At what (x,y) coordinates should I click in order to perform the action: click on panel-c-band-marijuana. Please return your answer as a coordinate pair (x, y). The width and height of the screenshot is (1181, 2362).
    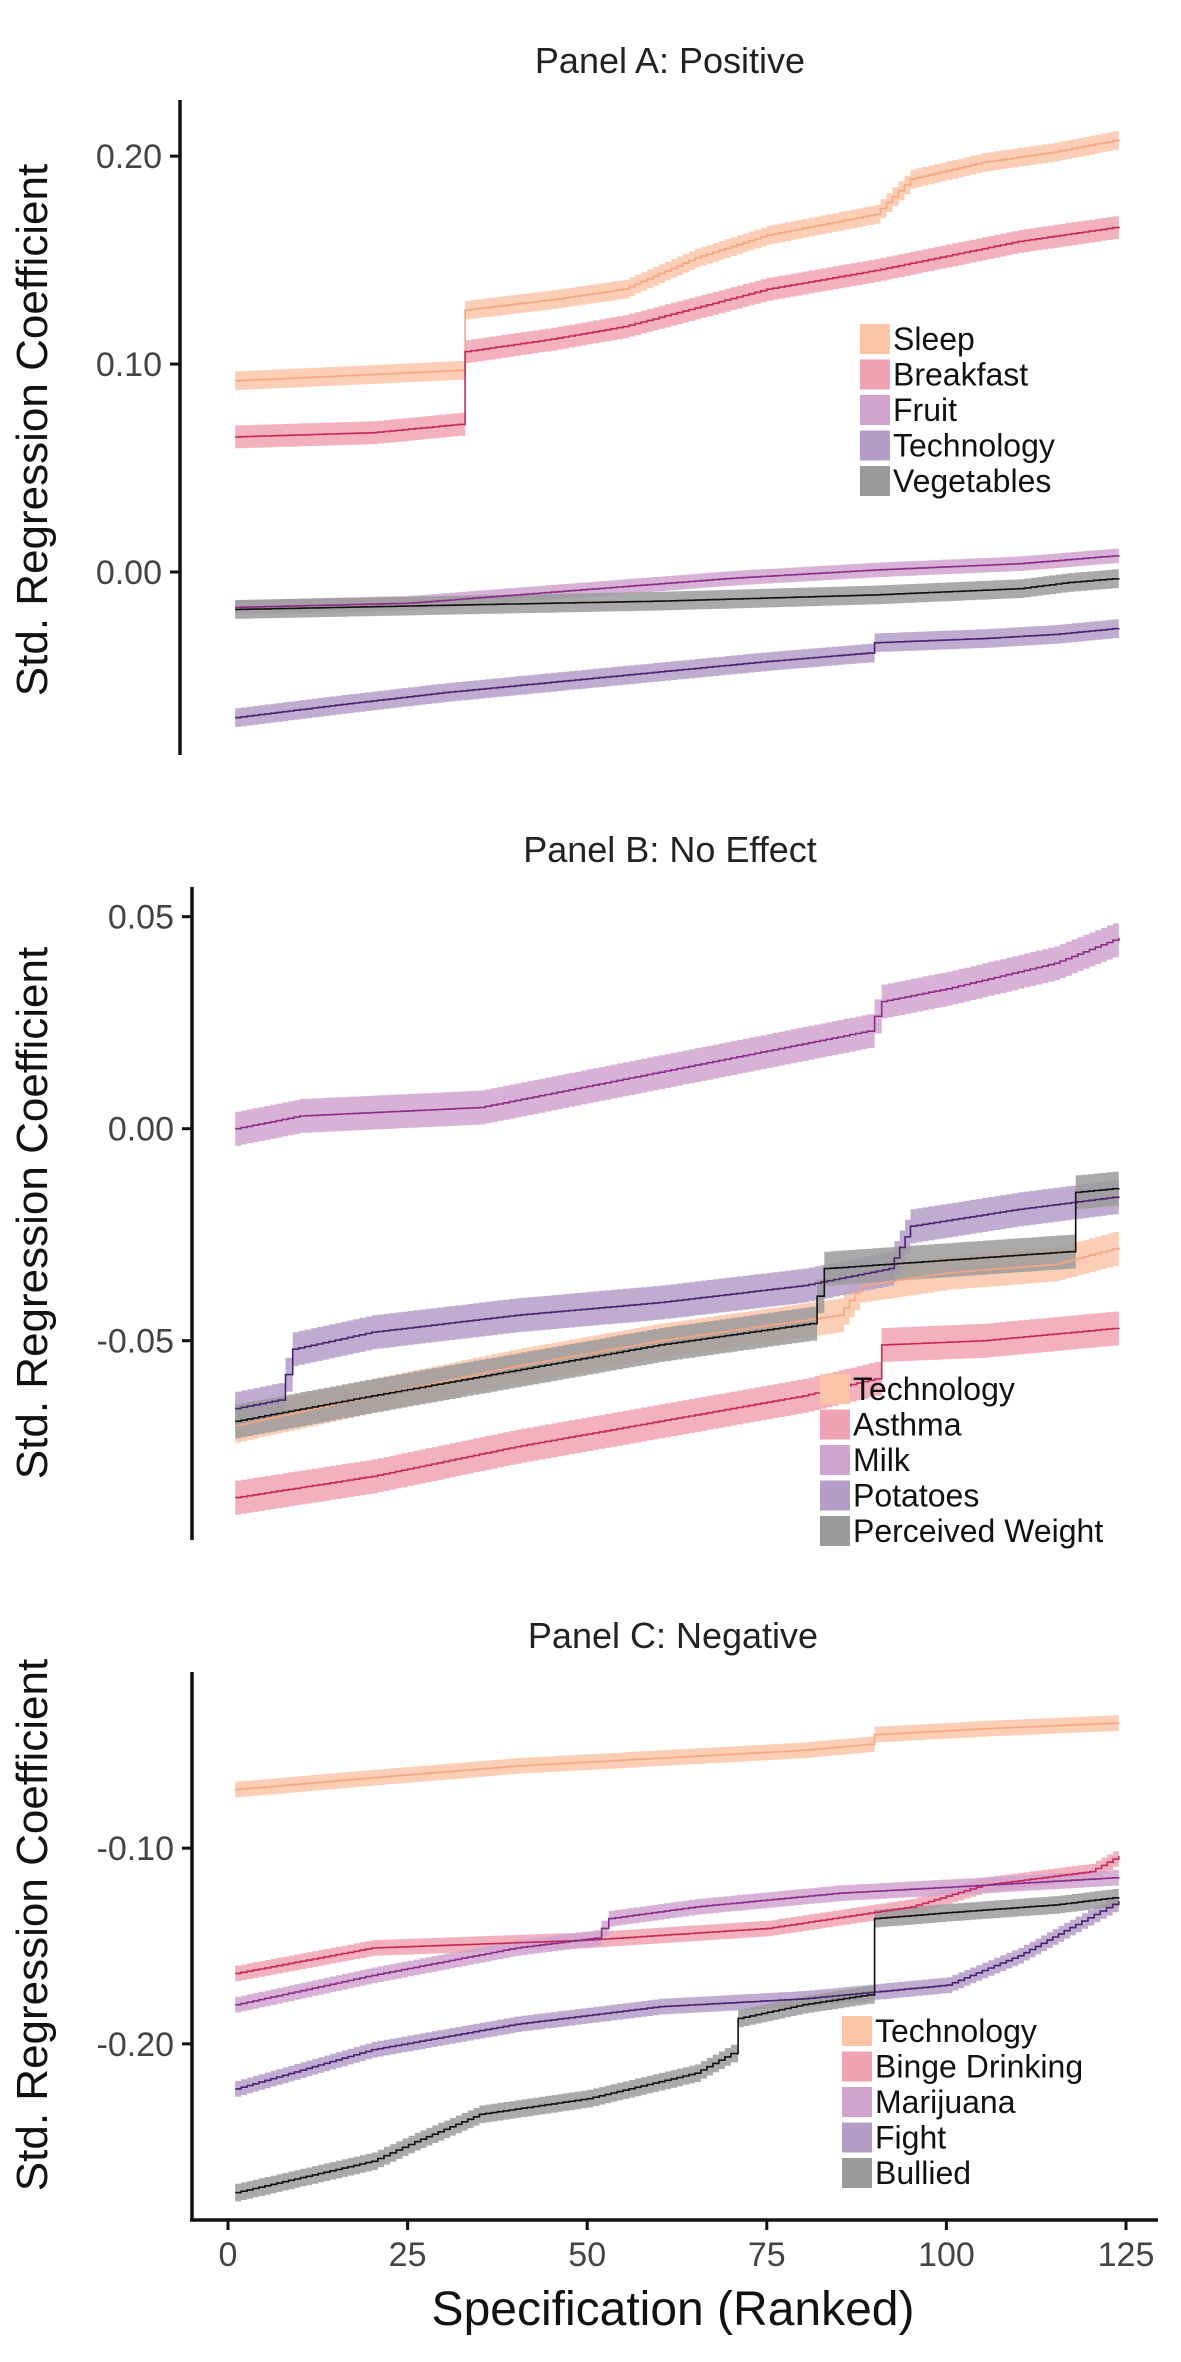
    Looking at the image, I should click on (677, 1941).